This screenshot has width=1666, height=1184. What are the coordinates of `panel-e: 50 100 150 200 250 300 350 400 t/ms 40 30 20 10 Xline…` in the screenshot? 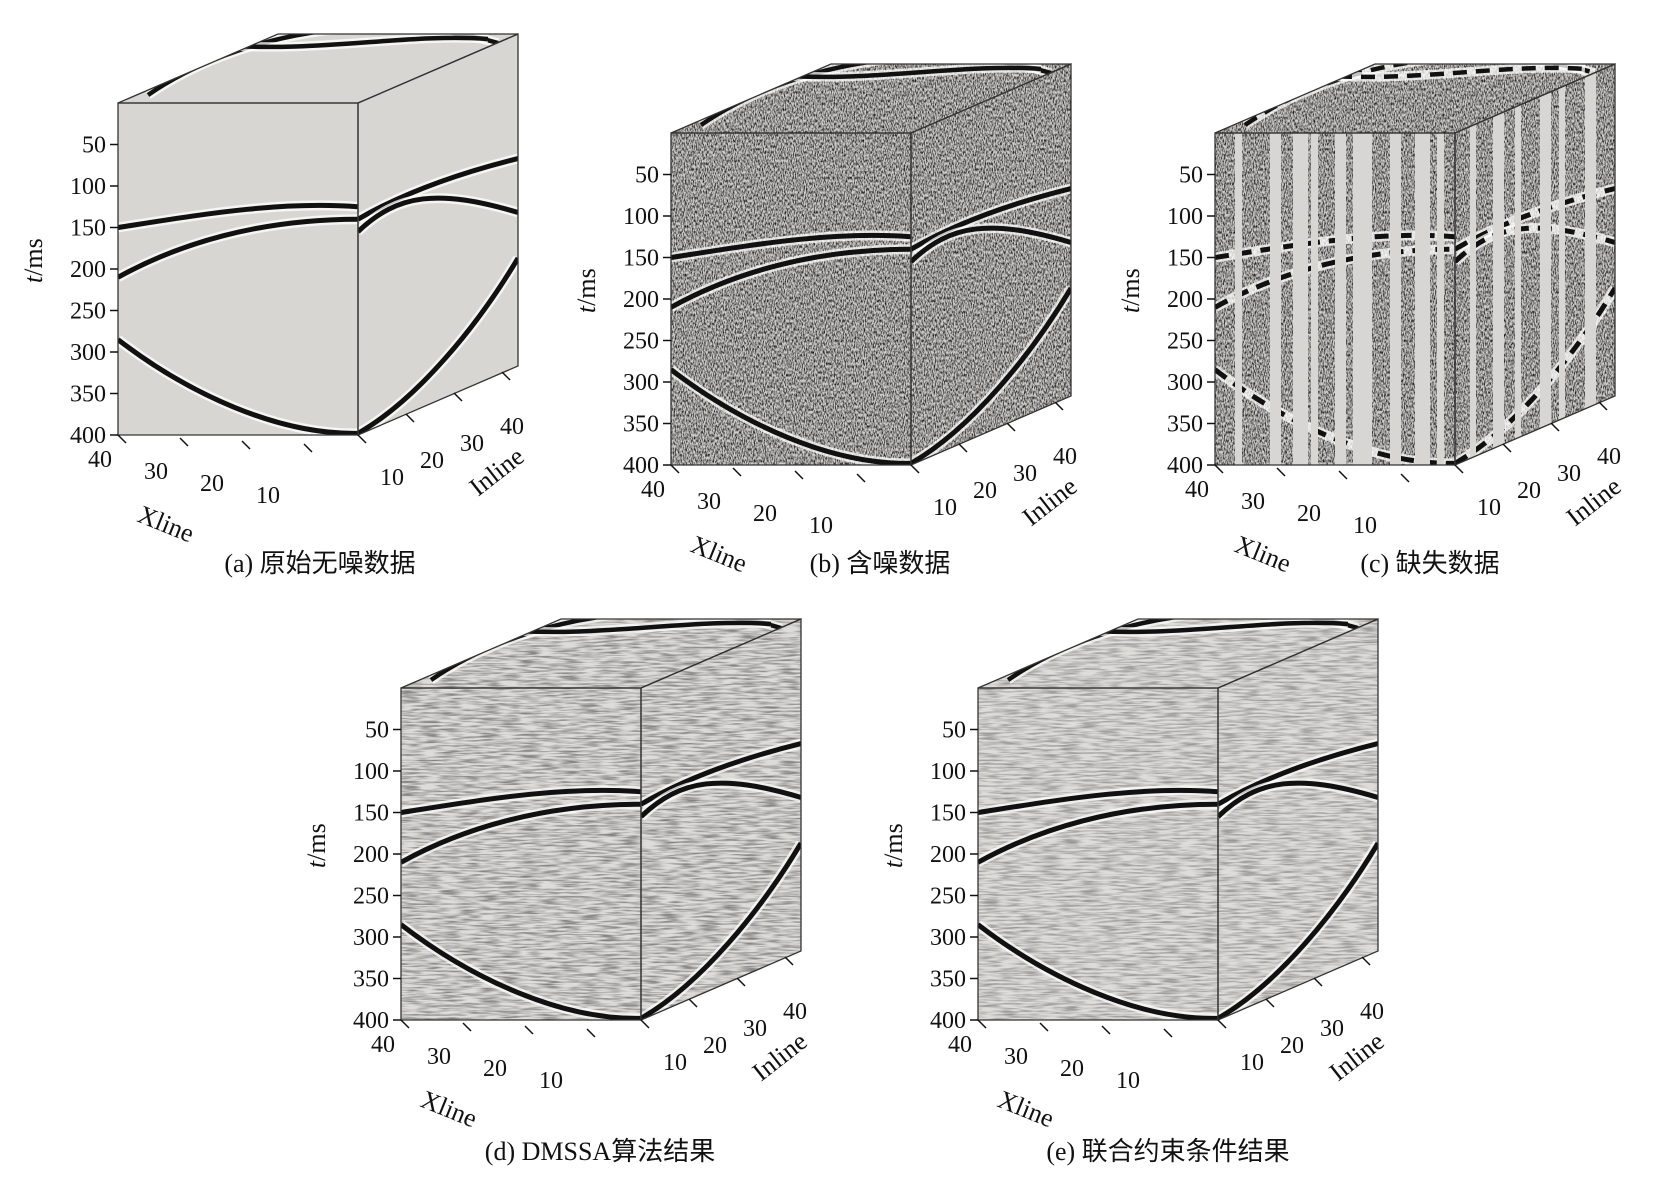 It's located at (1134, 892).